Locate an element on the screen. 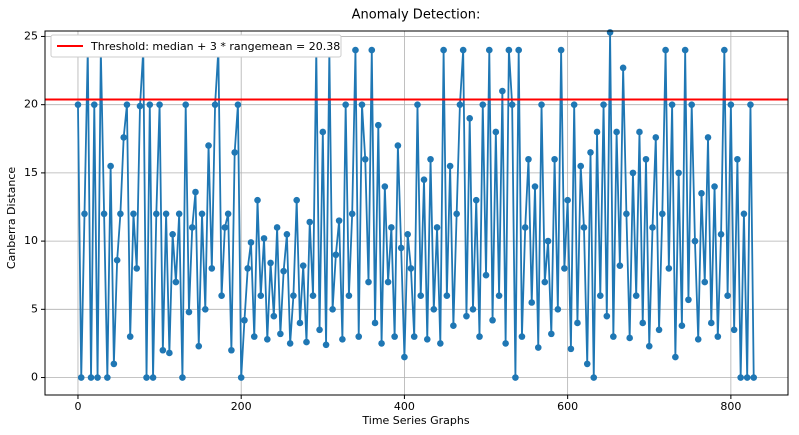  x-axis-label: Time Series Graphs is located at coordinates (415, 420).